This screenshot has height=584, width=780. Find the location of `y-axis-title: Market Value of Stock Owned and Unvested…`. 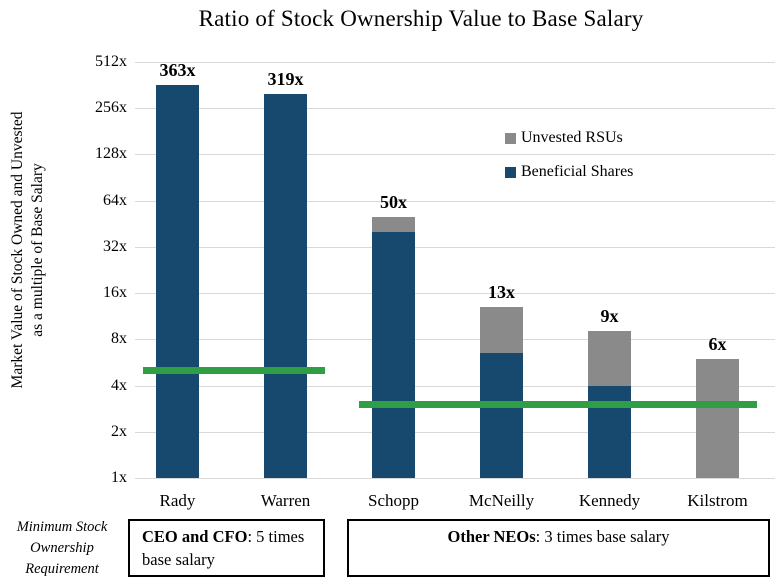

y-axis-title: Market Value of Stock Owned and Unvested… is located at coordinates (30, 250).